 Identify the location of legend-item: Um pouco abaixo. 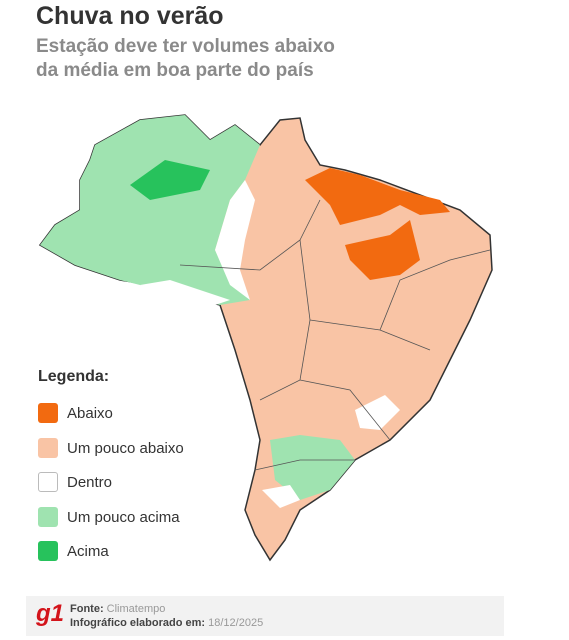
(111, 448).